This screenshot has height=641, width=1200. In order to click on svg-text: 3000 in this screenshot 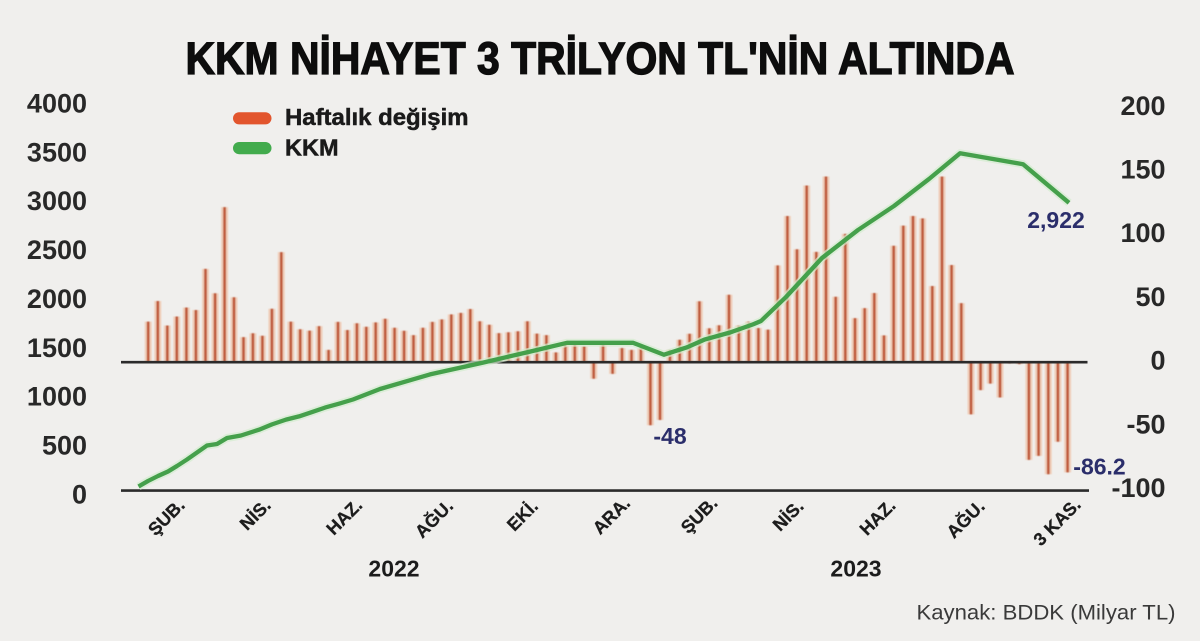, I will do `click(57, 201)`.